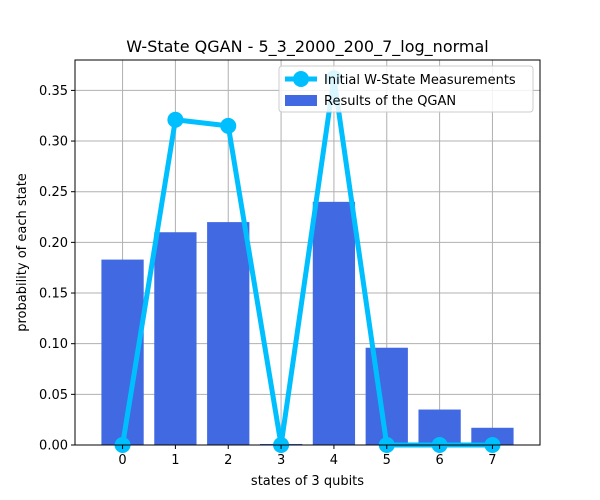  Describe the element at coordinates (53, 243) in the screenshot. I see `y-tick-label: 0.20` at that location.